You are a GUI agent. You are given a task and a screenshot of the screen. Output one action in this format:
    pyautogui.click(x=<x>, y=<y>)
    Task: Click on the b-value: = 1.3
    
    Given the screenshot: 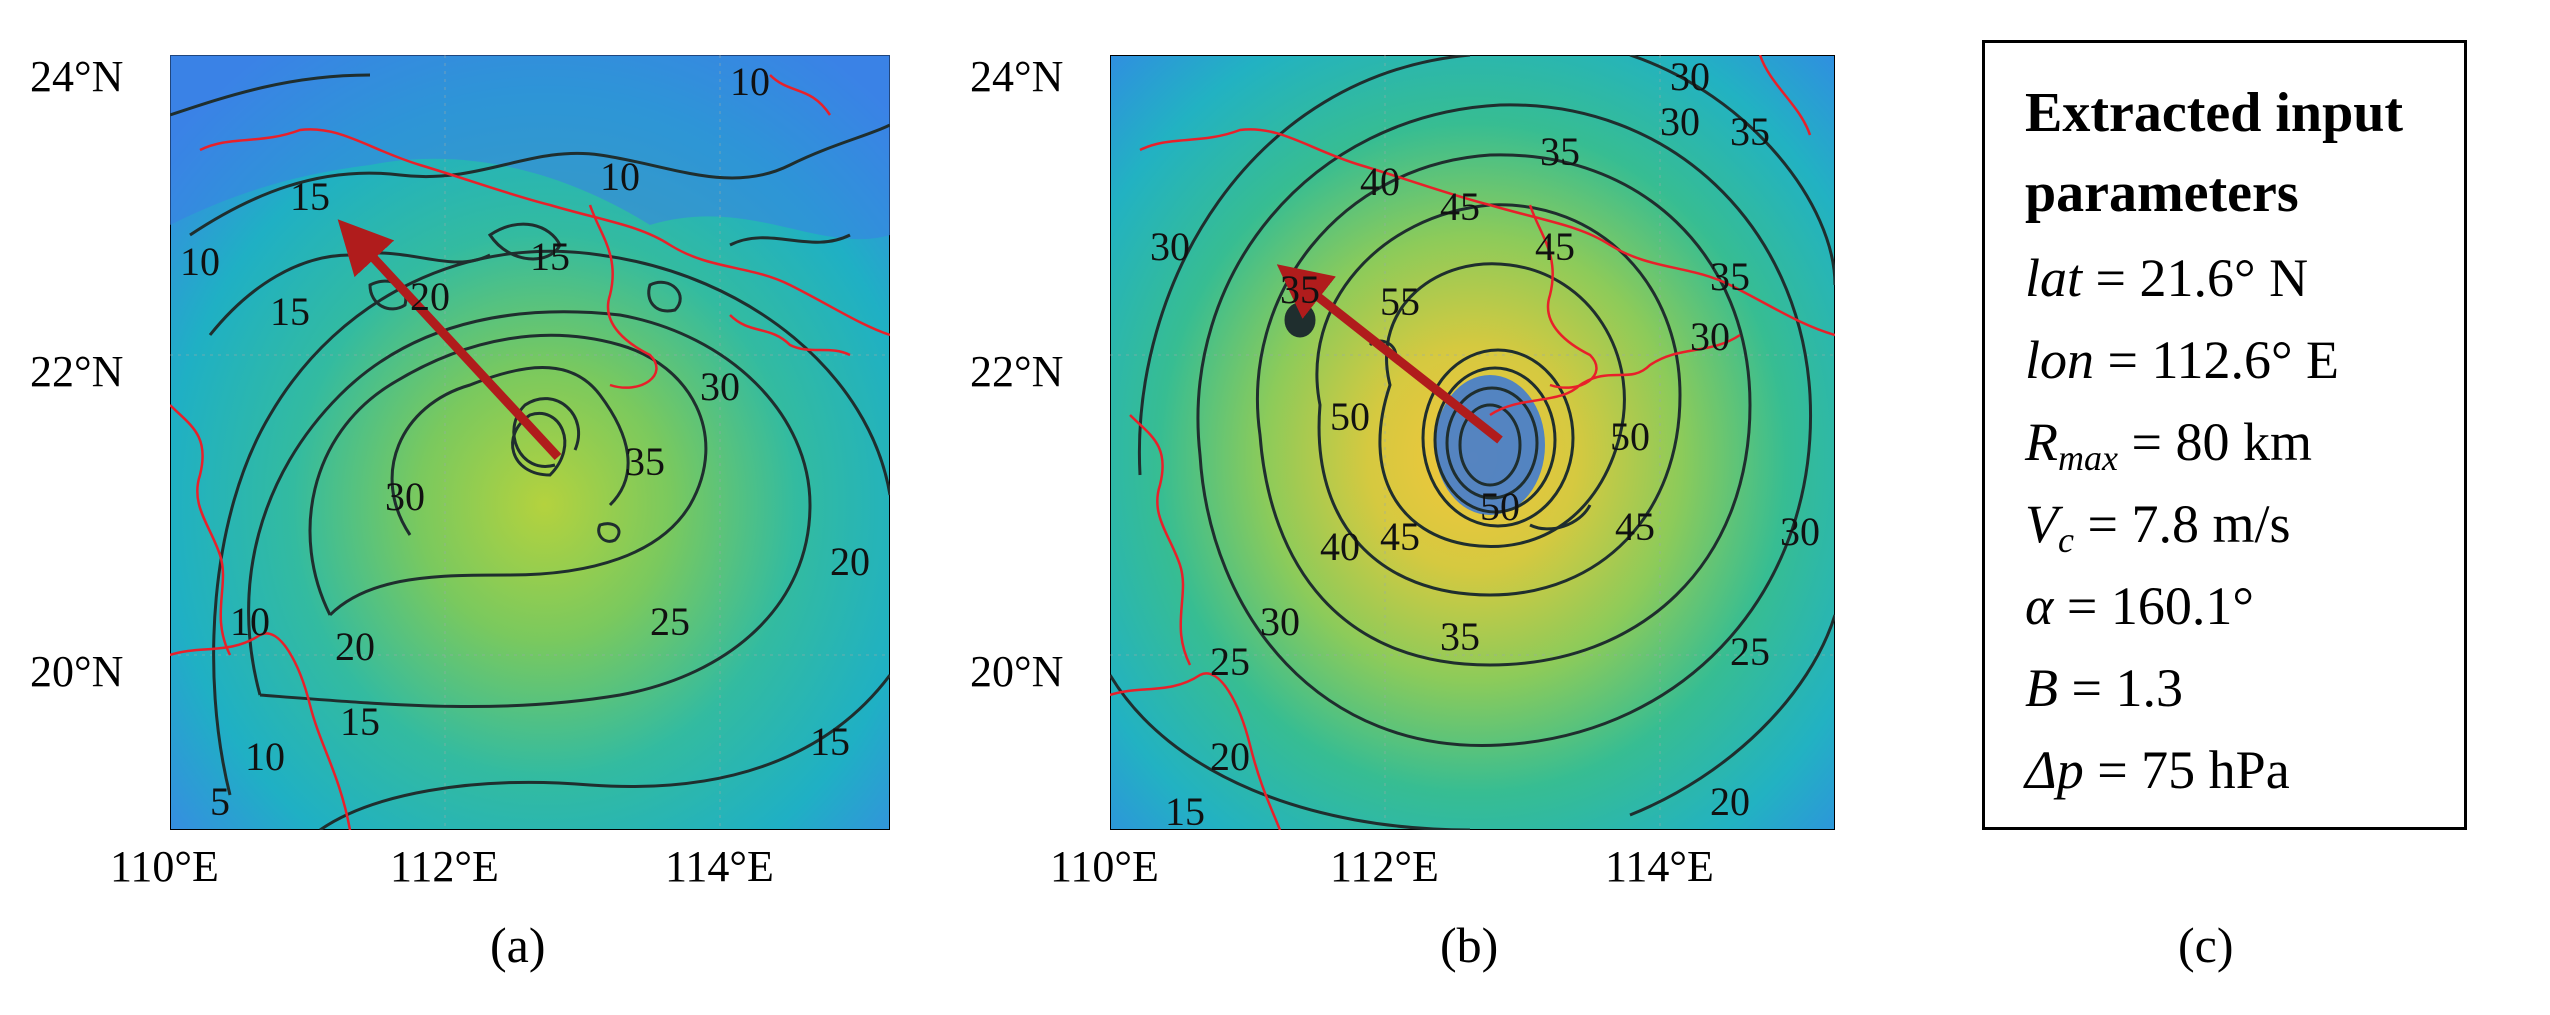 What is the action you would take?
    pyautogui.click(x=2120, y=688)
    